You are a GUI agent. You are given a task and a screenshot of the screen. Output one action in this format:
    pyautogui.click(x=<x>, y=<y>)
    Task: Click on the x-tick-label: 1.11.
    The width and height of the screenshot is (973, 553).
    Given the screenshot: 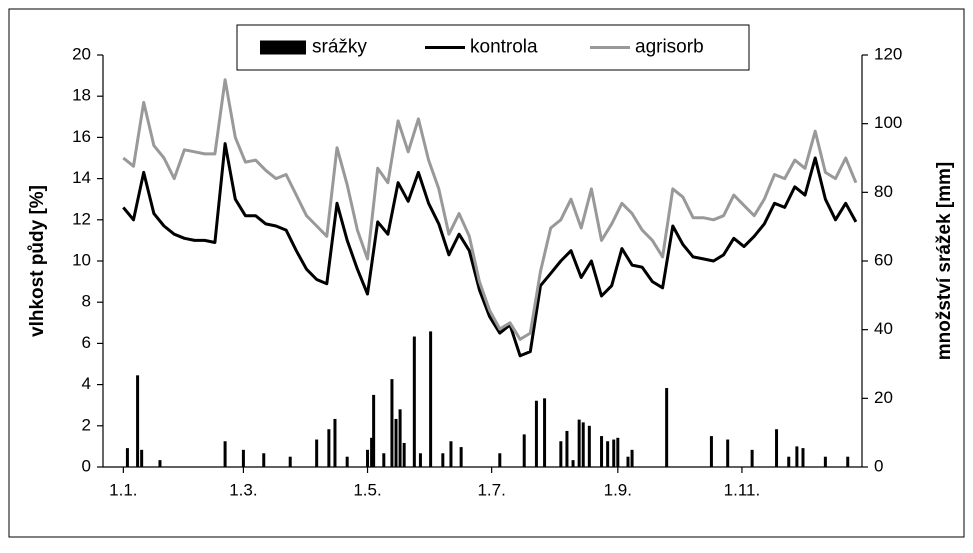 What is the action you would take?
    pyautogui.click(x=742, y=489)
    